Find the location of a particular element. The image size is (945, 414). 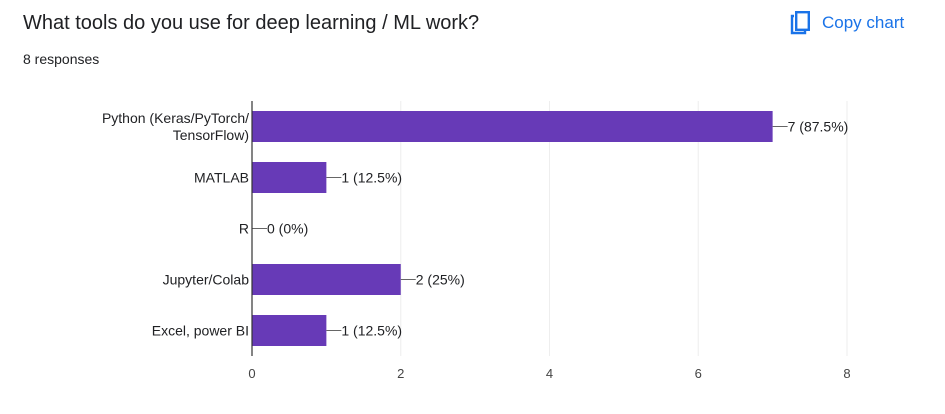

category-label: MATLAB is located at coordinates (221, 178).